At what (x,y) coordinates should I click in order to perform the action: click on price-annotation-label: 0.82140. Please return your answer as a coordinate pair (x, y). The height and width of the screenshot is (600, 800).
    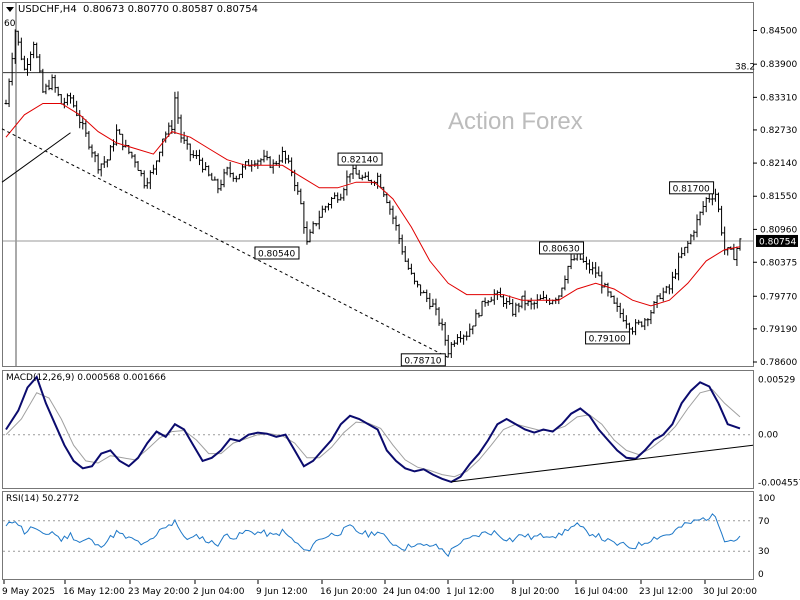
    Looking at the image, I should click on (359, 161).